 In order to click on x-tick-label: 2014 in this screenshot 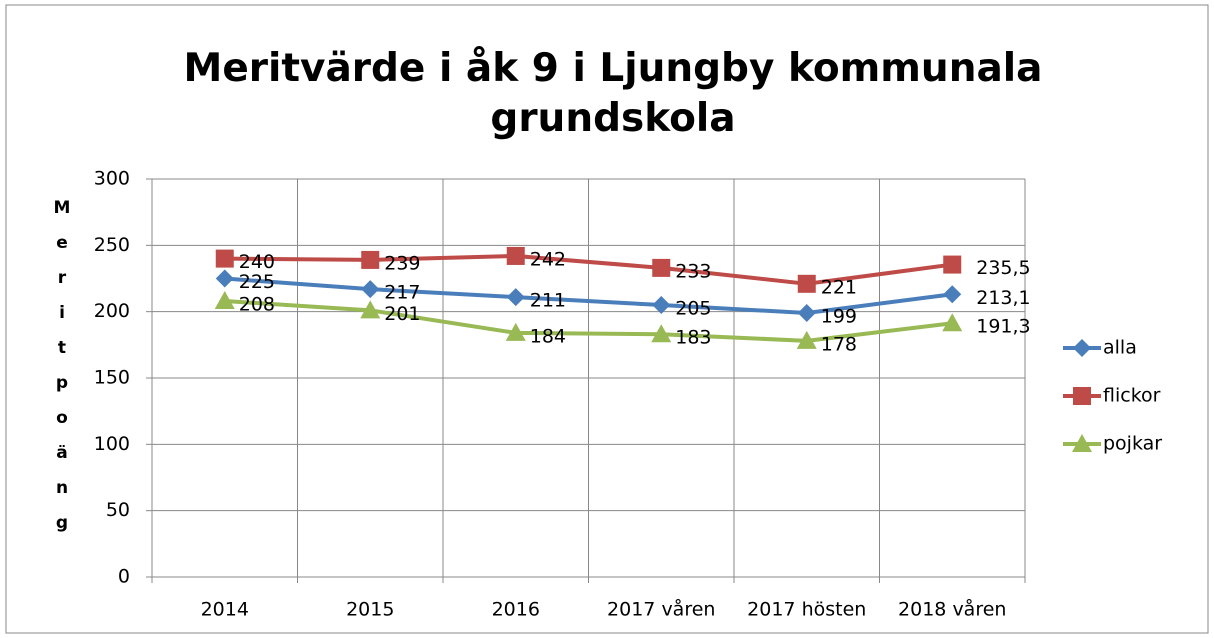, I will do `click(225, 610)`.